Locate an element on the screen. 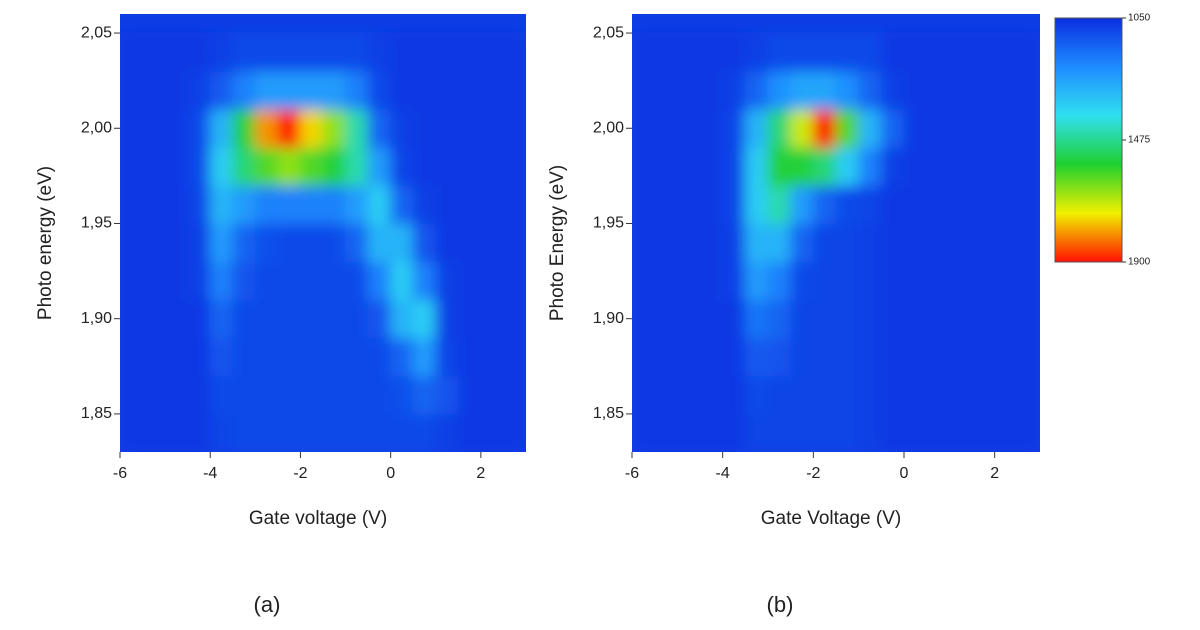 Image resolution: width=1200 pixels, height=630 pixels. y-tick-label: 1,90 is located at coordinates (608, 318).